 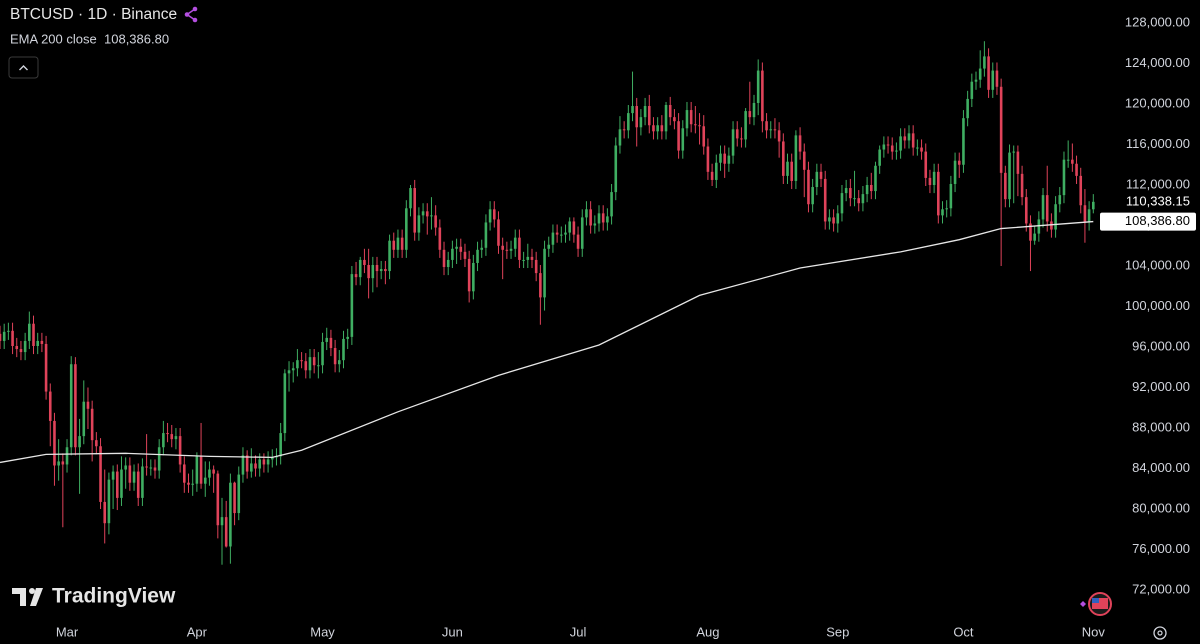 I want to click on y-tick-label: 76,000.00, so click(x=1161, y=548).